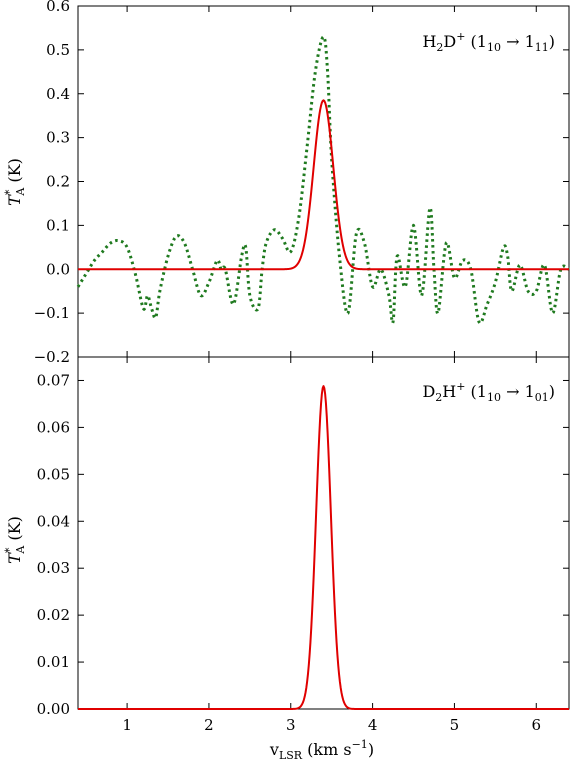  What do you see at coordinates (58, 225) in the screenshot?
I see `top-y-tick-label: 0.1` at bounding box center [58, 225].